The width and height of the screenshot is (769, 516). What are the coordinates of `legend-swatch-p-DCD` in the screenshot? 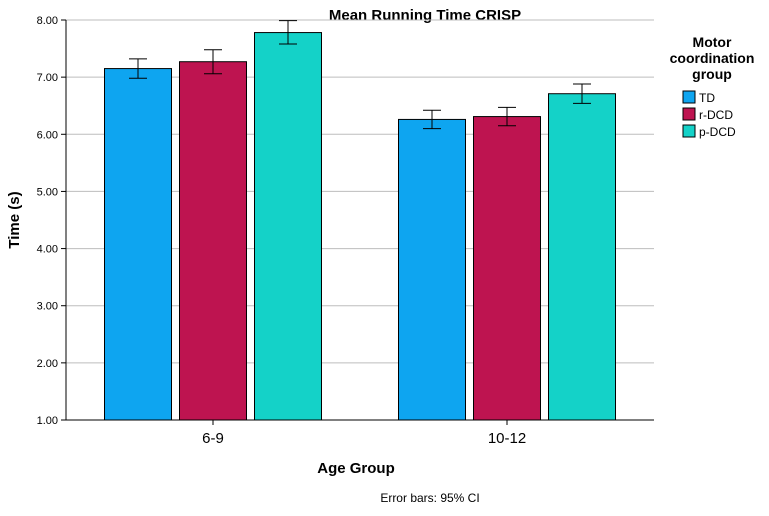 It's located at (689, 131).